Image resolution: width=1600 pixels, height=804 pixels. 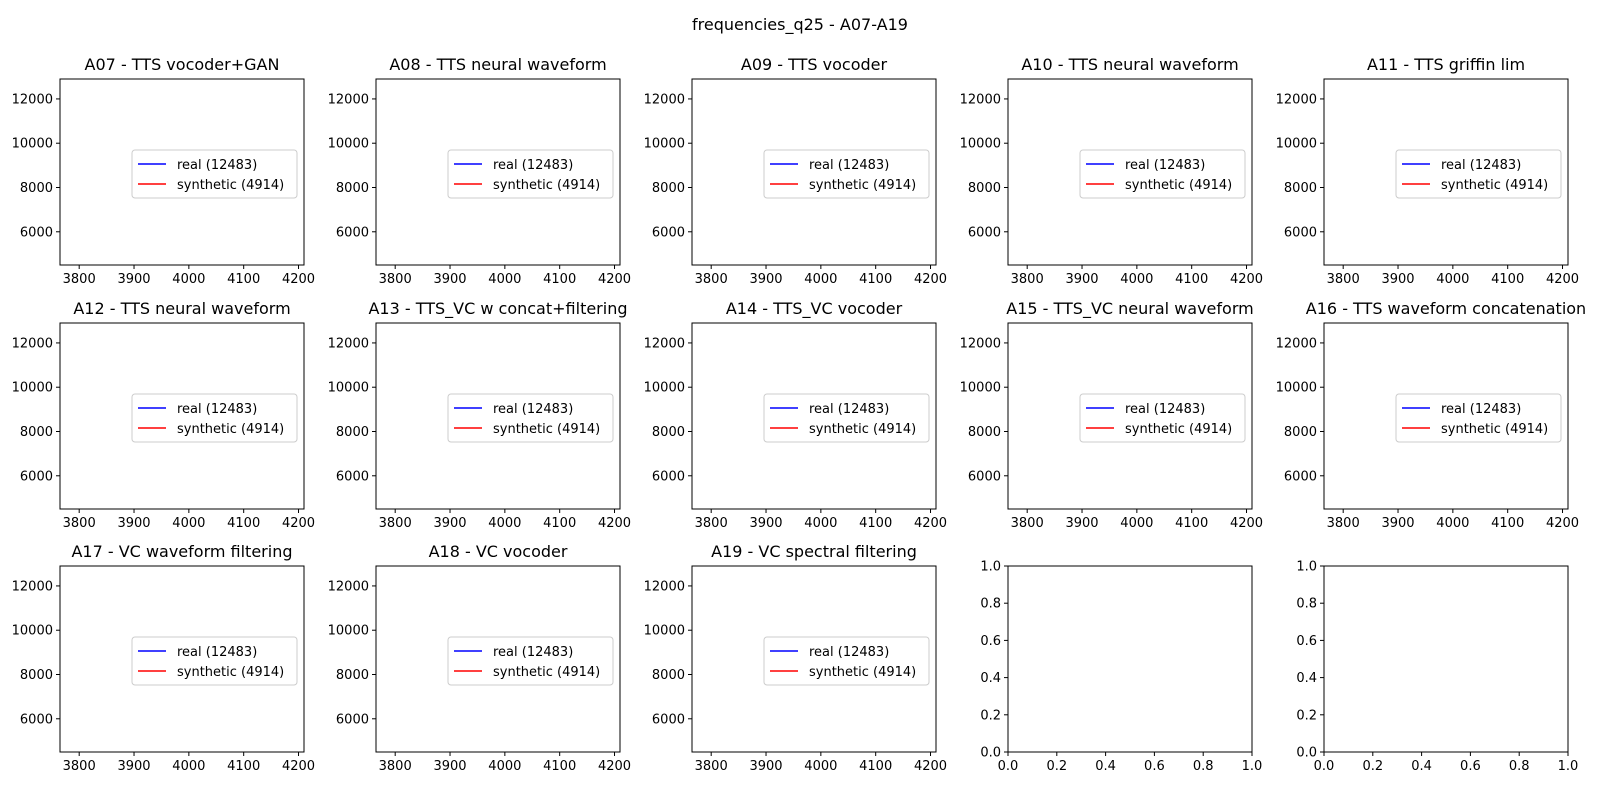 I want to click on x-tick-label: 0.8, so click(x=1519, y=766).